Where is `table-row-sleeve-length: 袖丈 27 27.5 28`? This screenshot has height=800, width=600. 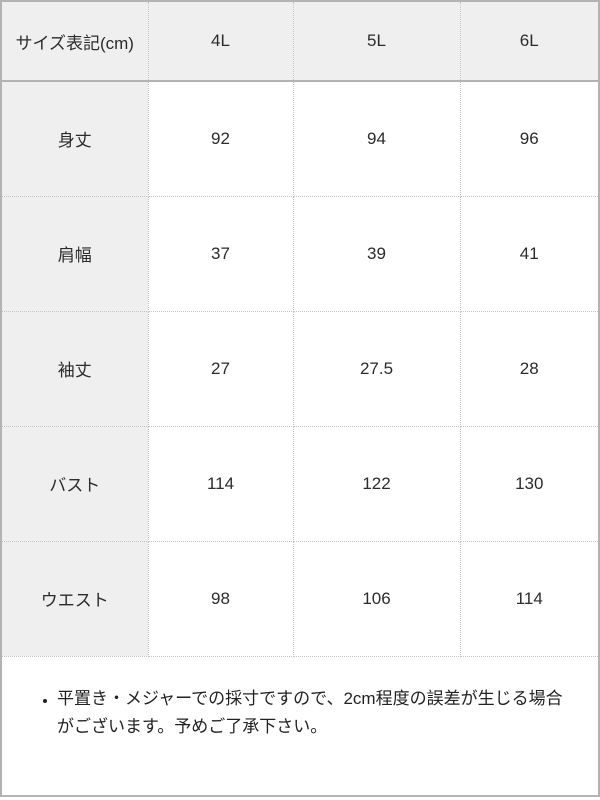 table-row-sleeve-length: 袖丈 27 27.5 28 is located at coordinates (300, 368).